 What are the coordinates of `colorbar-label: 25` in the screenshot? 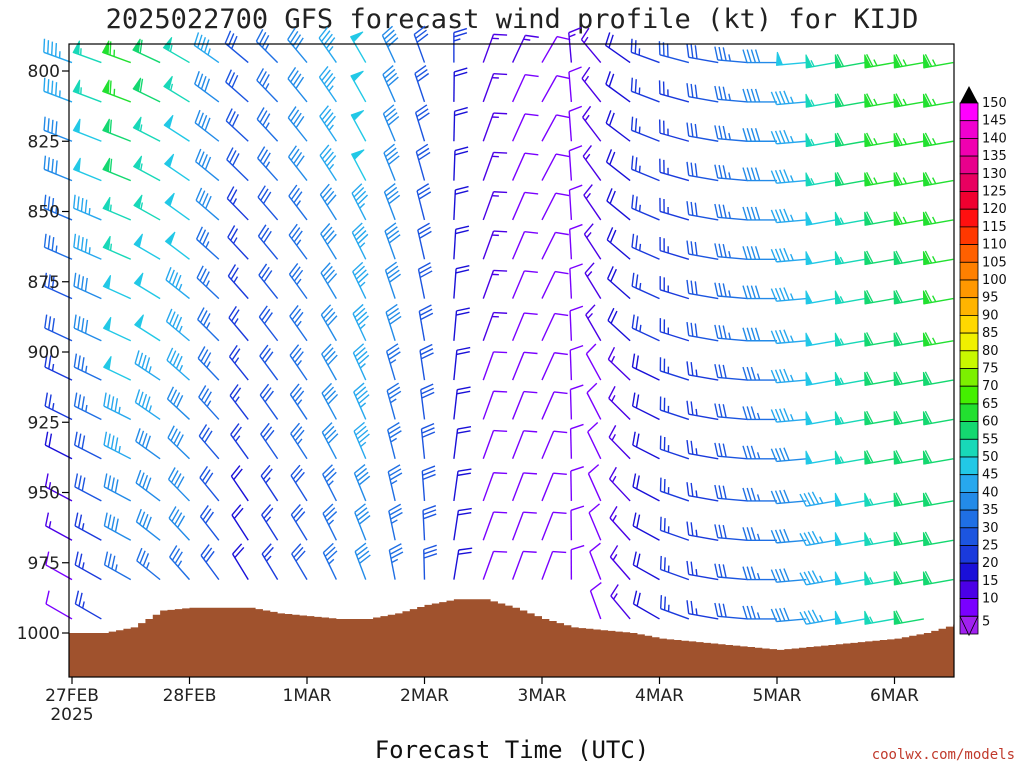 It's located at (990, 546).